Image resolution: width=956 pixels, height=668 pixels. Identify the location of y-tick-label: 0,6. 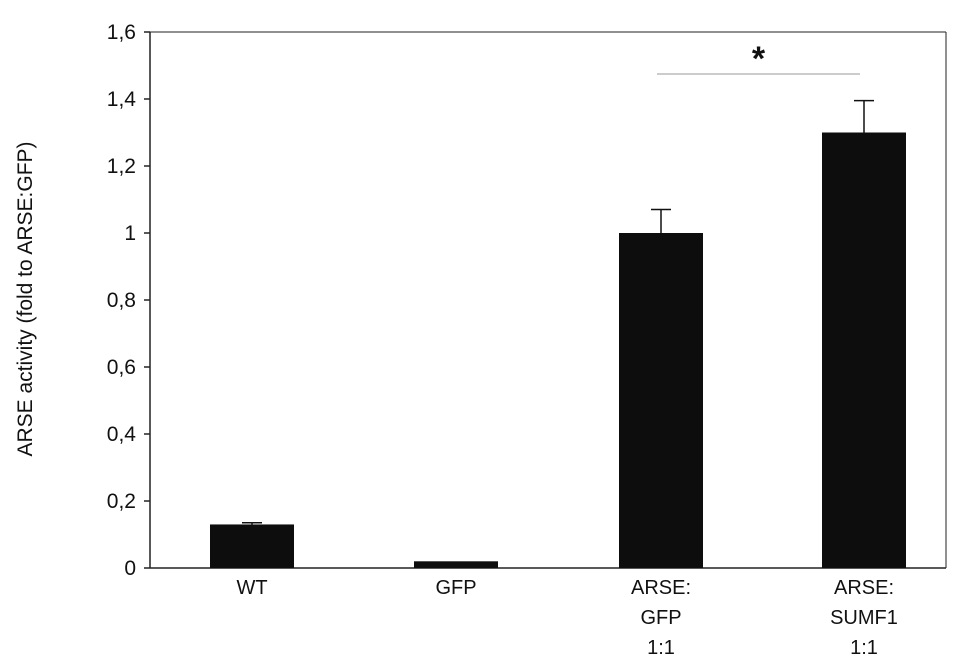
(121, 367).